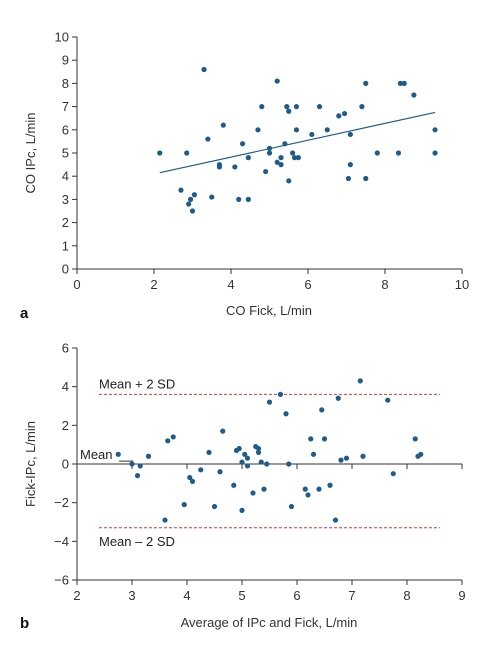 The image size is (500, 658). I want to click on a-x-tick-label: 6, so click(307, 284).